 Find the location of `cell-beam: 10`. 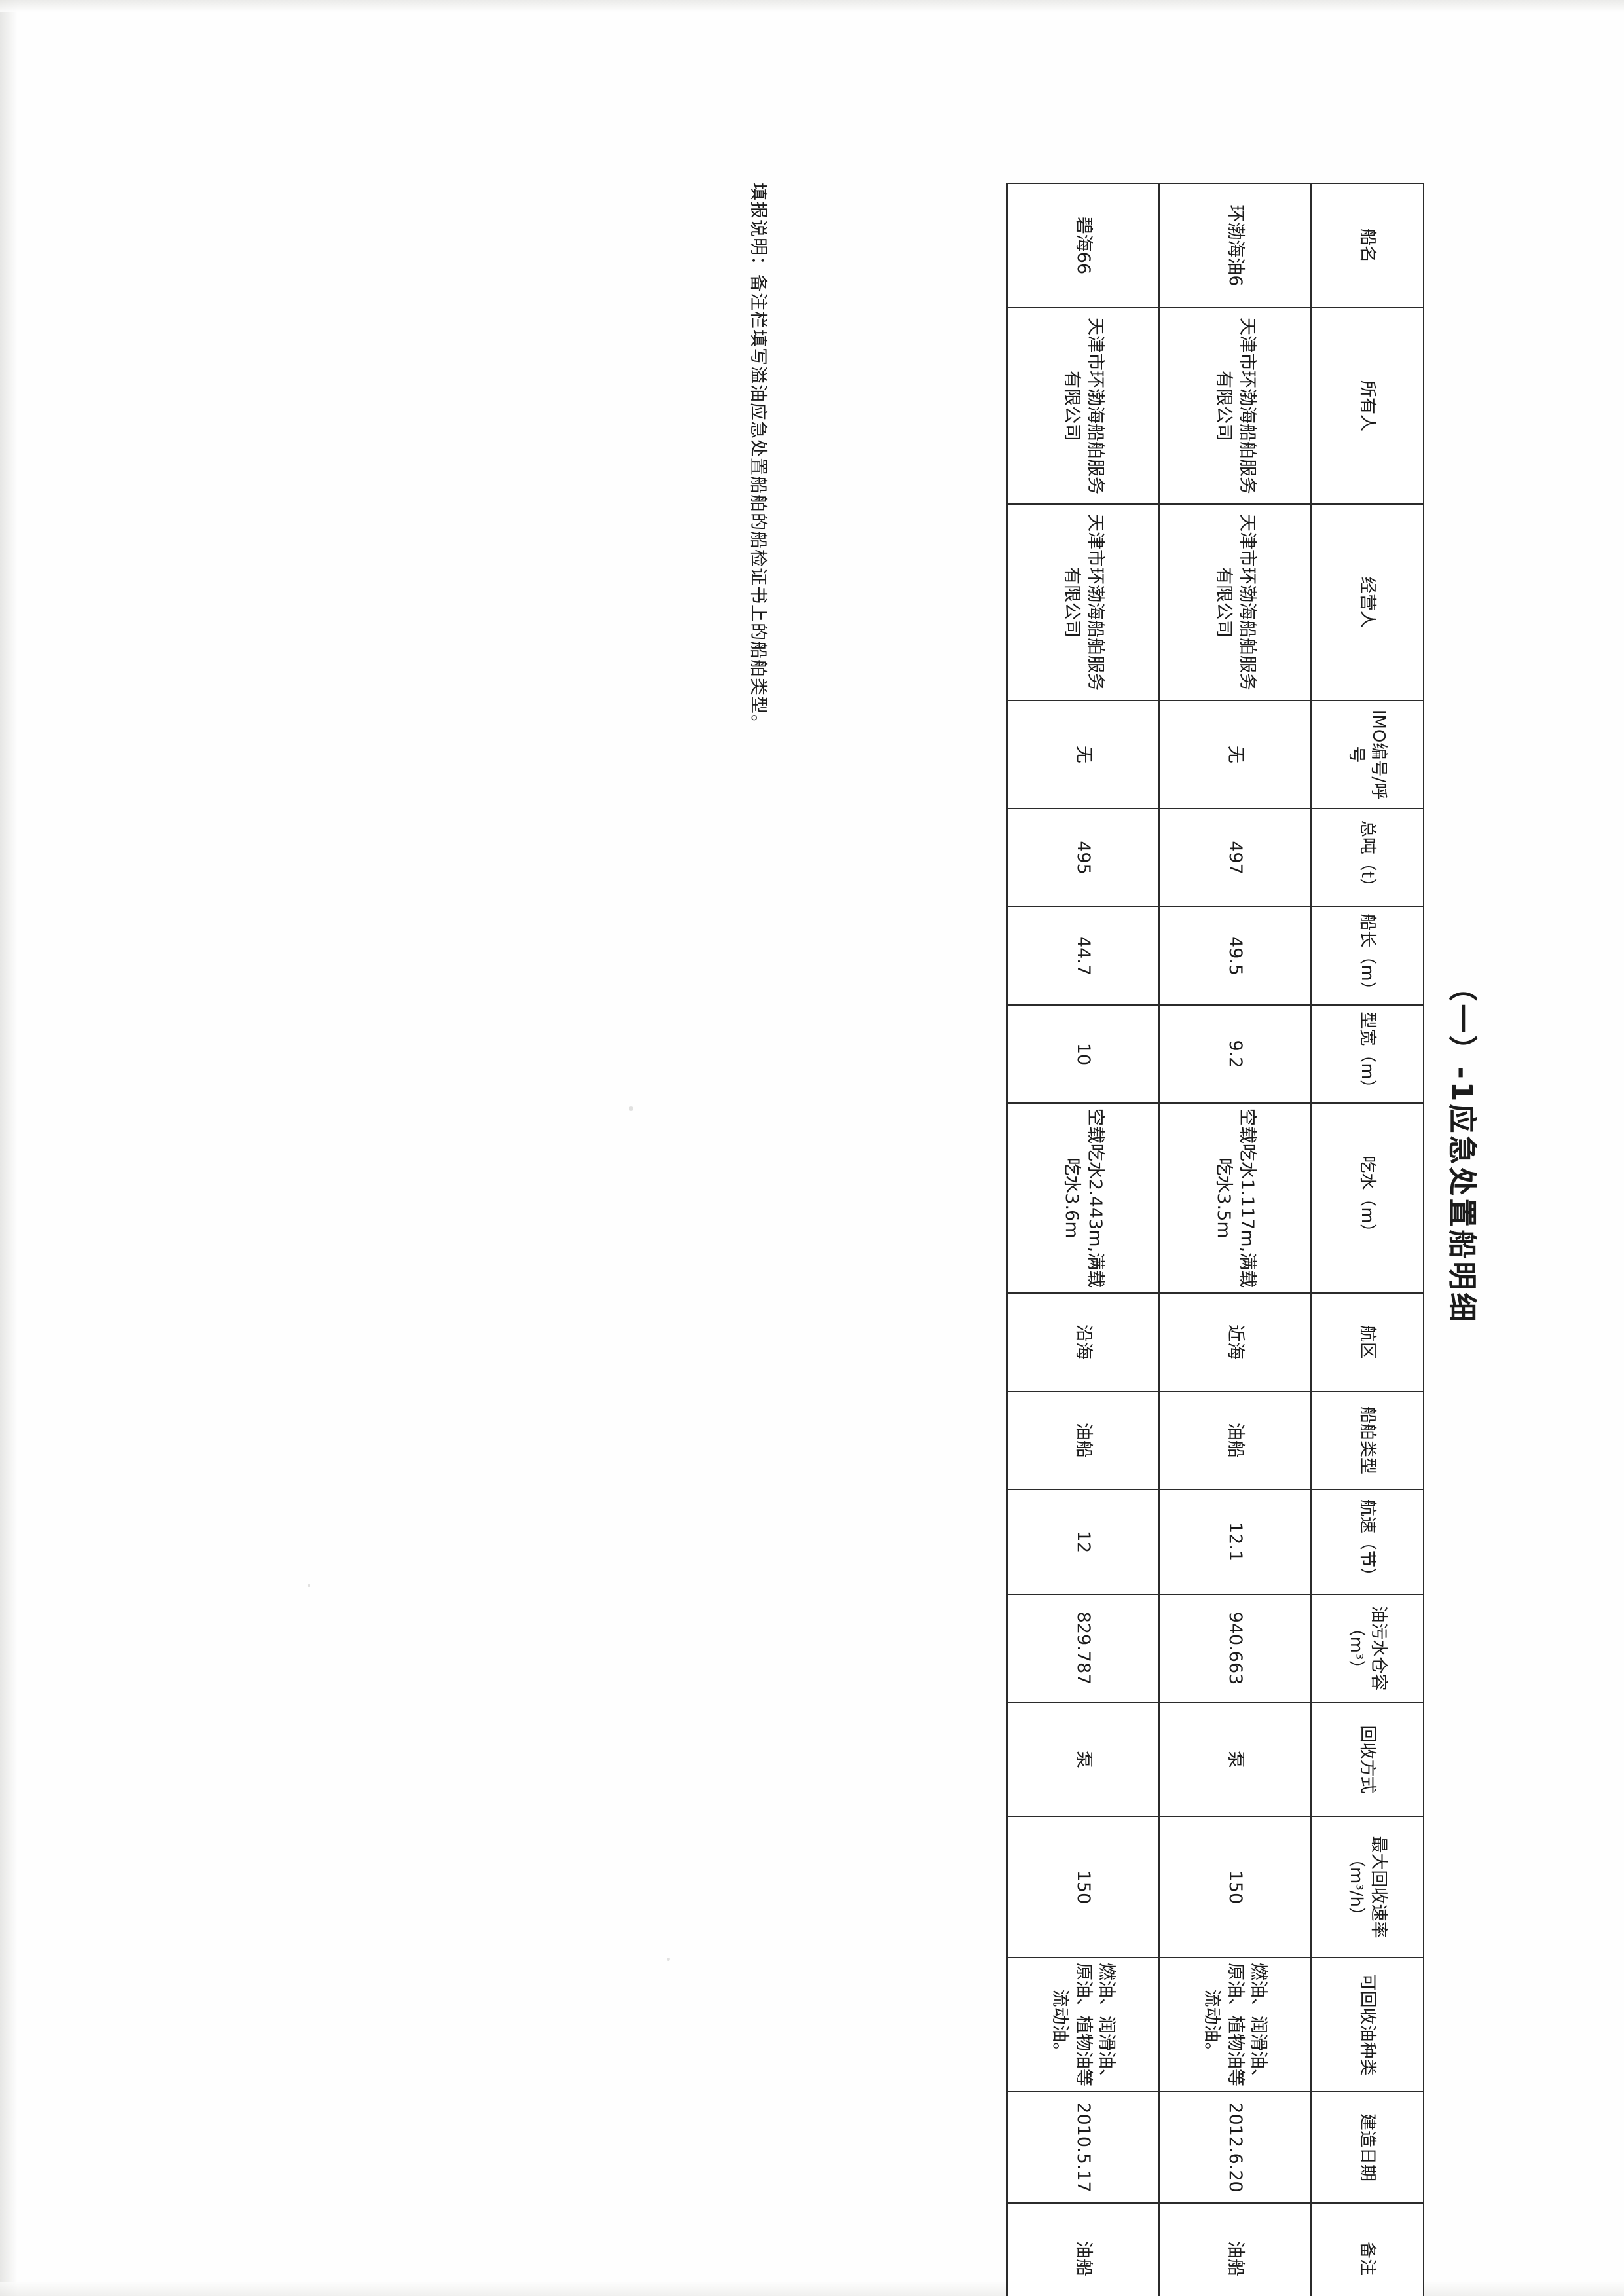

cell-beam: 10 is located at coordinates (1083, 1053).